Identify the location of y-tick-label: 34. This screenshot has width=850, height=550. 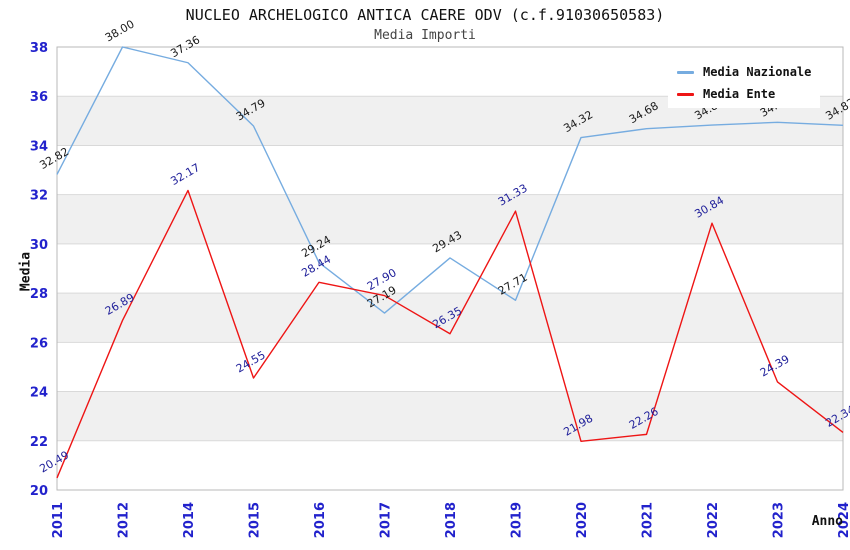
(39, 146).